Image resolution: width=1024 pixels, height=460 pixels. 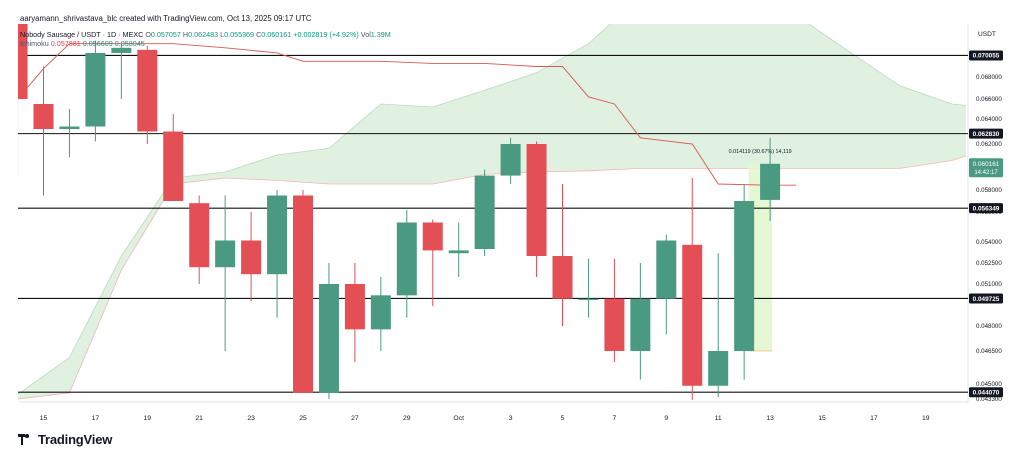 I want to click on open-value: 0.057057, so click(x=165, y=34).